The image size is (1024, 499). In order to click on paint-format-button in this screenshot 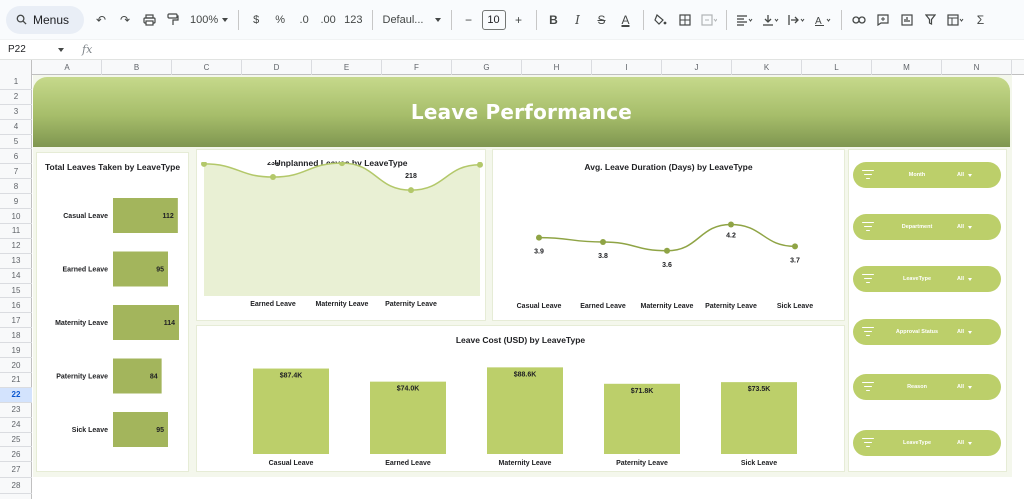, I will do `click(173, 20)`.